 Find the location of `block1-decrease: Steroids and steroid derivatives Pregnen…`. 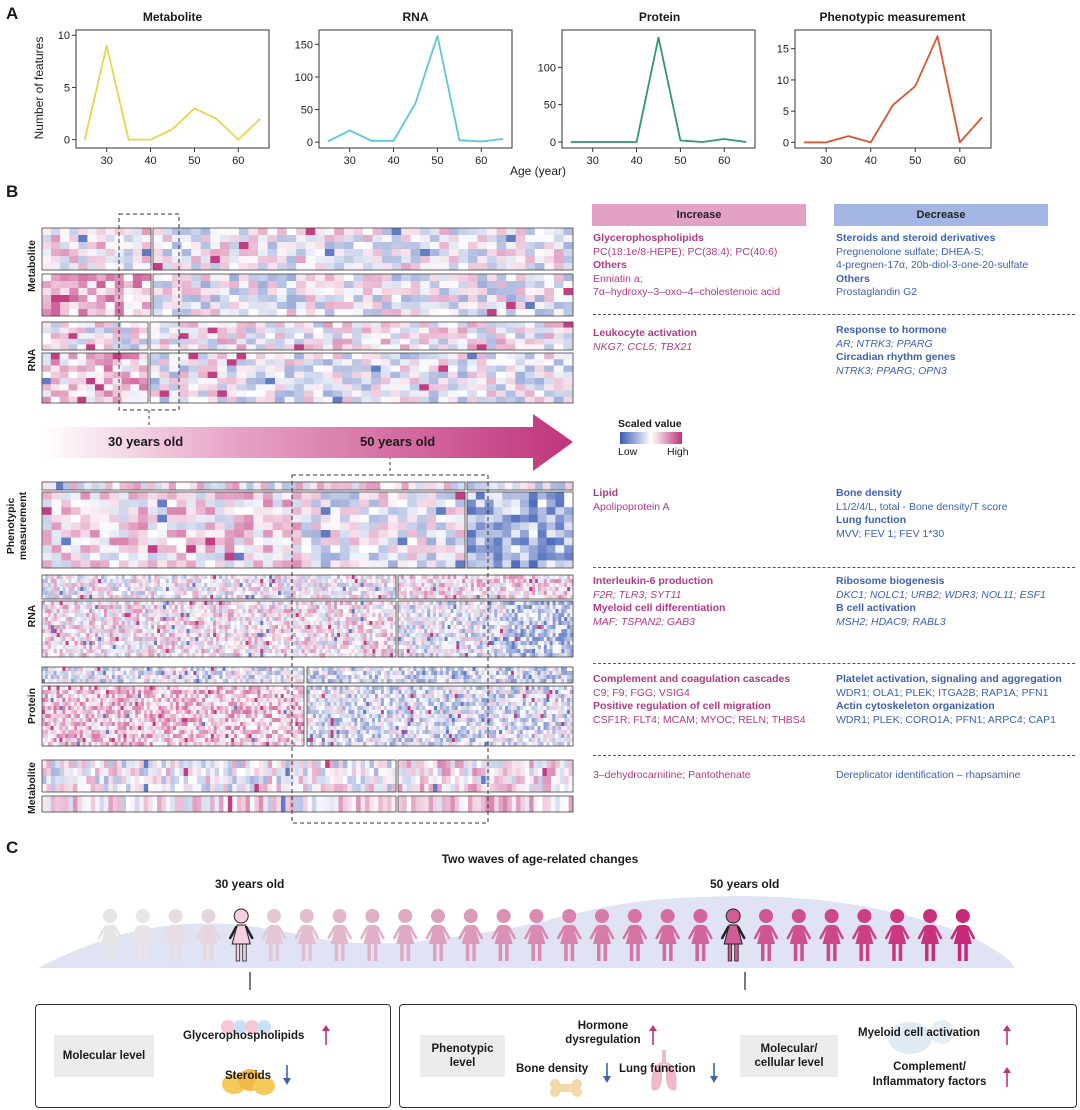

block1-decrease: Steroids and steroid derivatives Pregnen… is located at coordinates (956, 266).